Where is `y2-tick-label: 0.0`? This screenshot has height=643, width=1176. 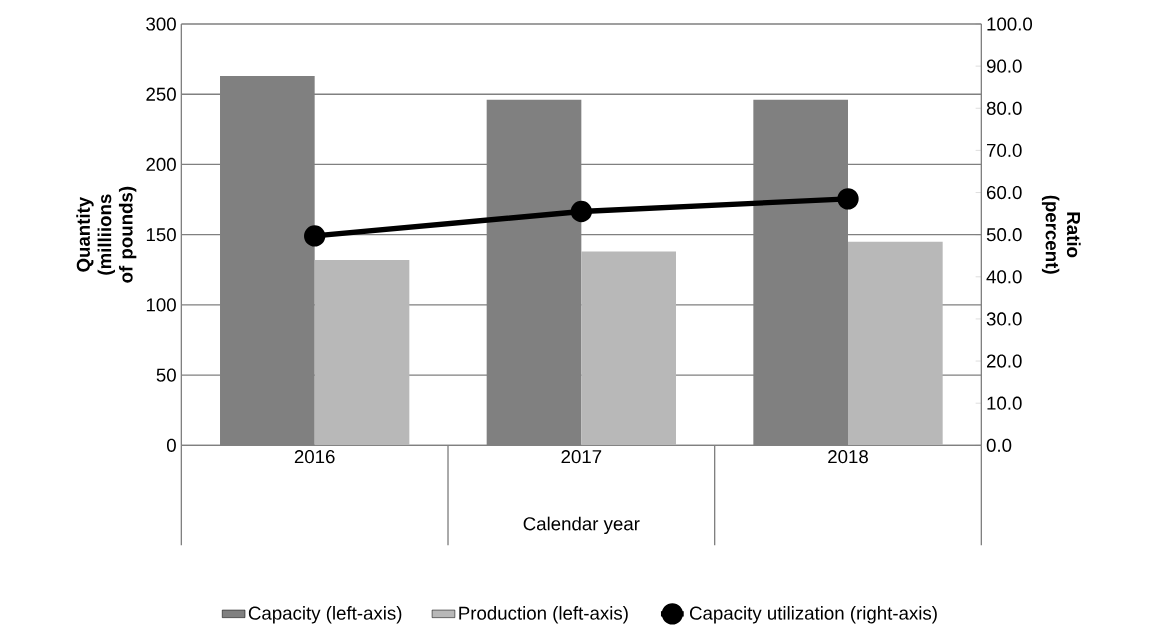 y2-tick-label: 0.0 is located at coordinates (999, 445).